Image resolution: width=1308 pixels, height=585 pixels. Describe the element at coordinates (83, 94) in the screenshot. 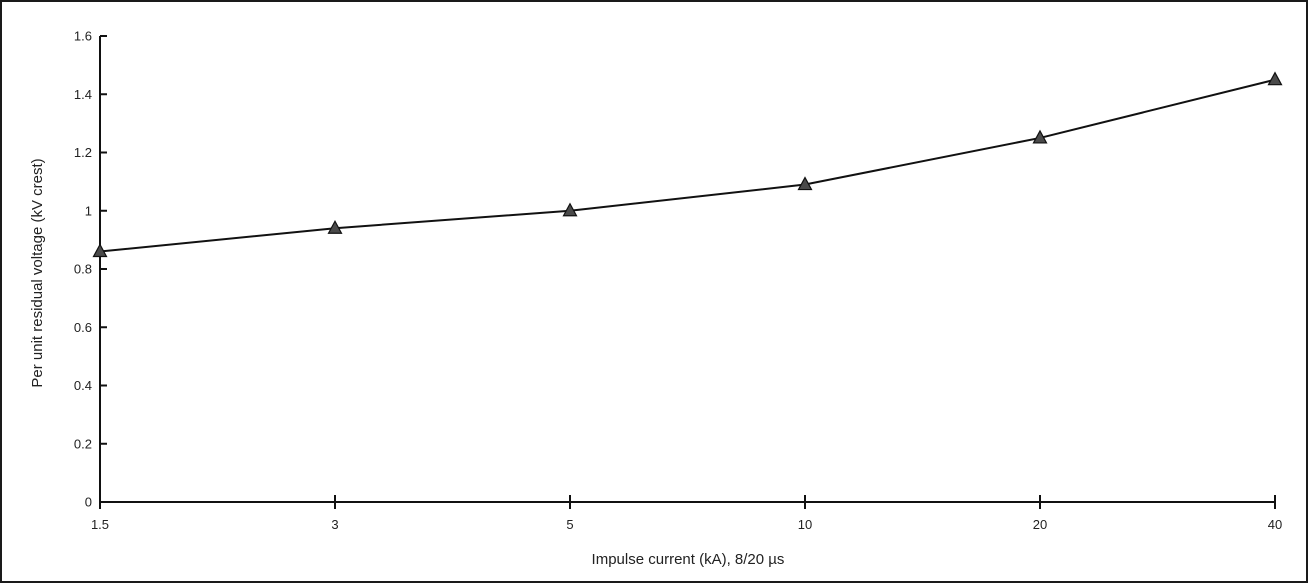

I see `y-tick-label: 1.4` at that location.